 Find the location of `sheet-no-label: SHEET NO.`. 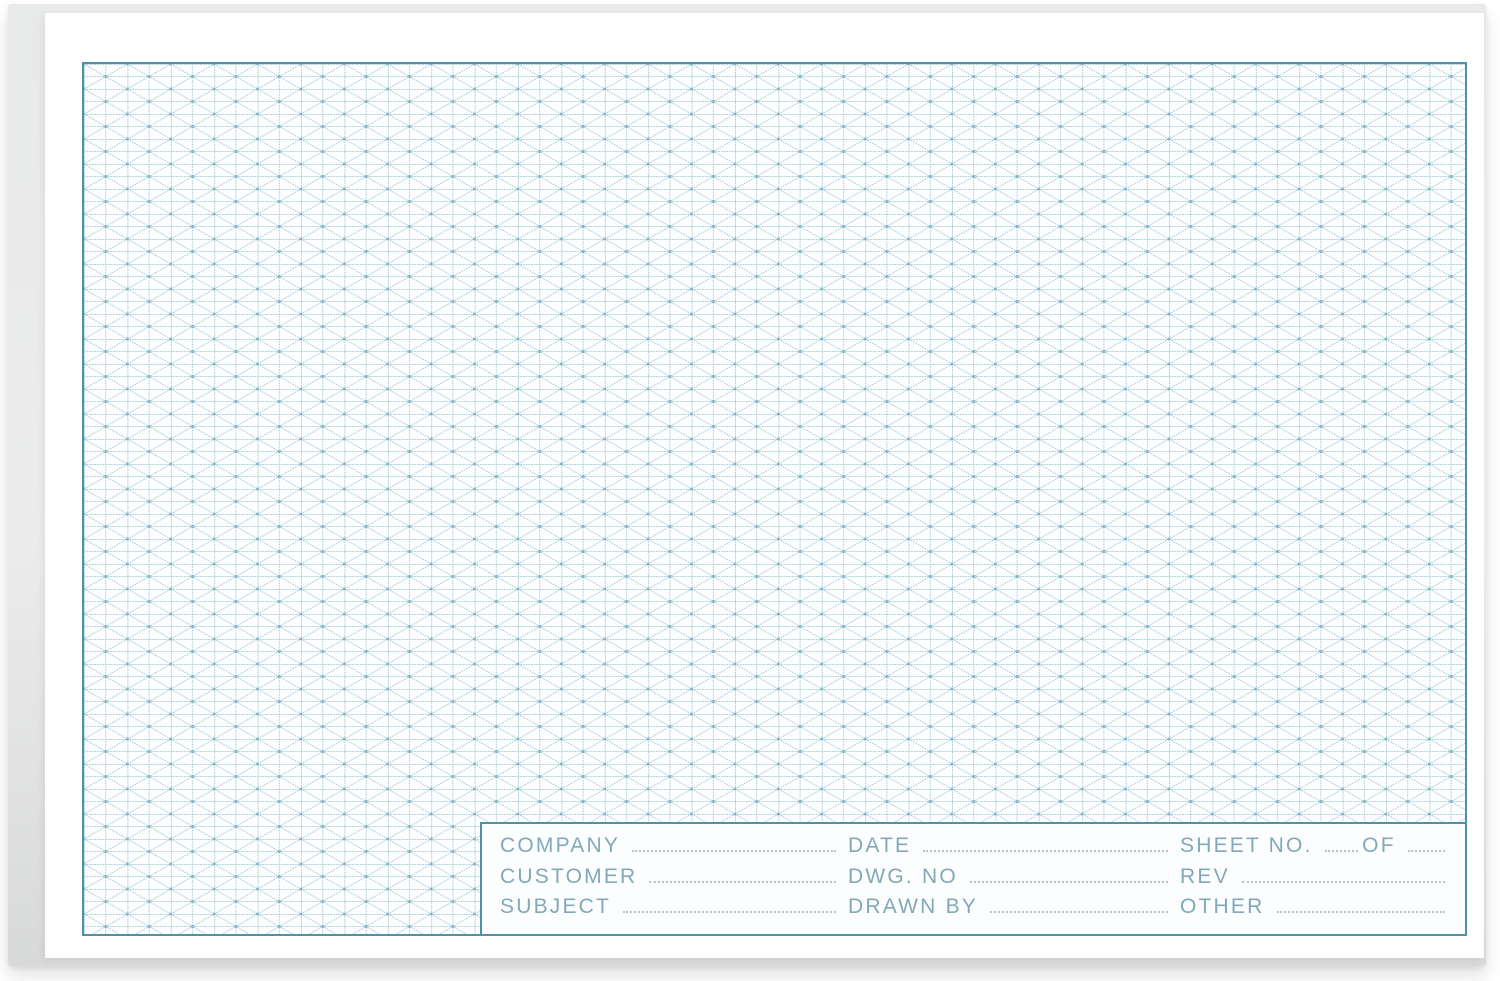

sheet-no-label: SHEET NO. is located at coordinates (1246, 845).